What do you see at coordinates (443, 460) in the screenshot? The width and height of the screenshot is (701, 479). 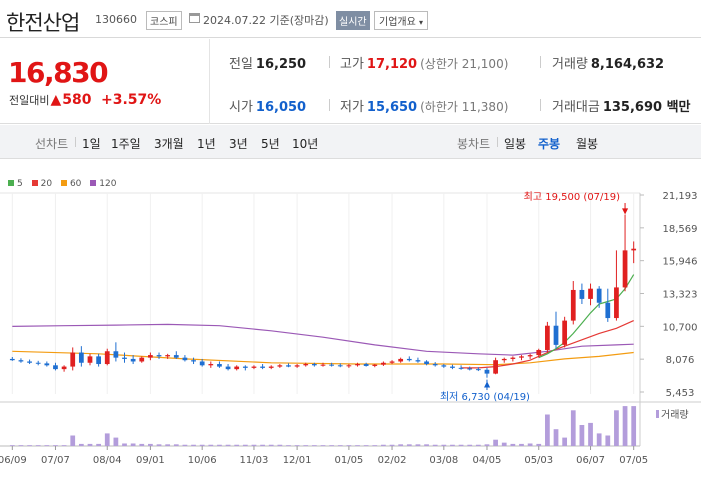 I see `x-tick-label: 03/08` at bounding box center [443, 460].